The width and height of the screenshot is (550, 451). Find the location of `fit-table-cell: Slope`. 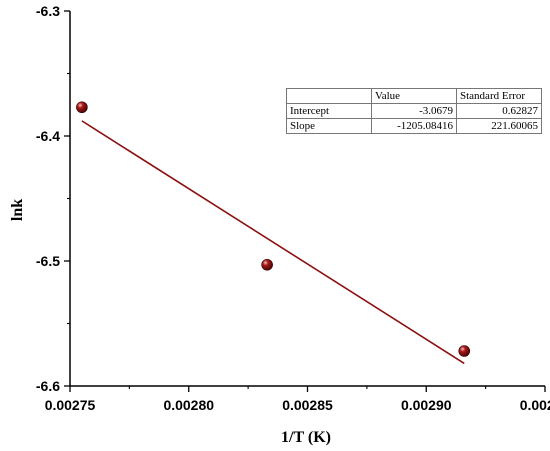

fit-table-cell: Slope is located at coordinates (329, 126).